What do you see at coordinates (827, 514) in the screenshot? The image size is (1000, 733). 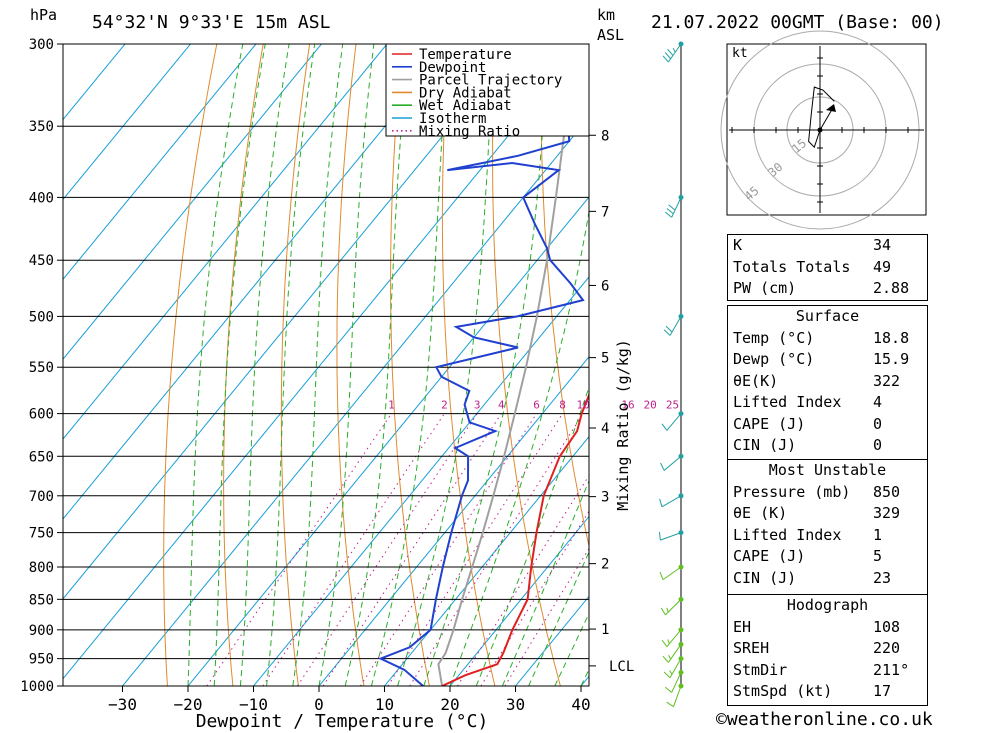 I see `mu-theta: θE (K) 329` at bounding box center [827, 514].